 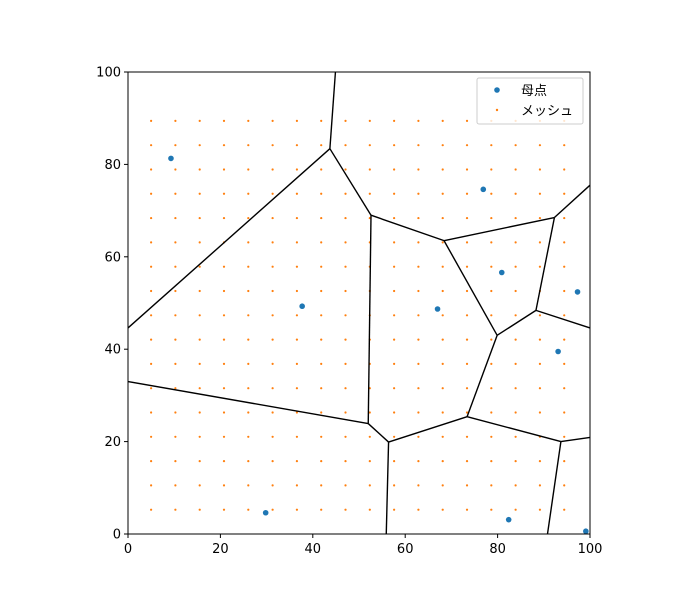 What do you see at coordinates (359, 536) in the screenshot?
I see `x-tick-marks` at bounding box center [359, 536].